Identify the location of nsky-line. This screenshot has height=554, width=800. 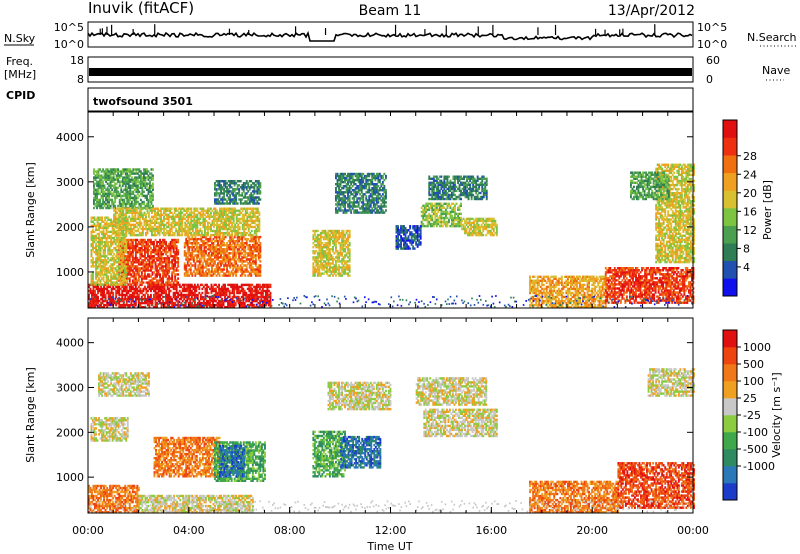
(390, 37).